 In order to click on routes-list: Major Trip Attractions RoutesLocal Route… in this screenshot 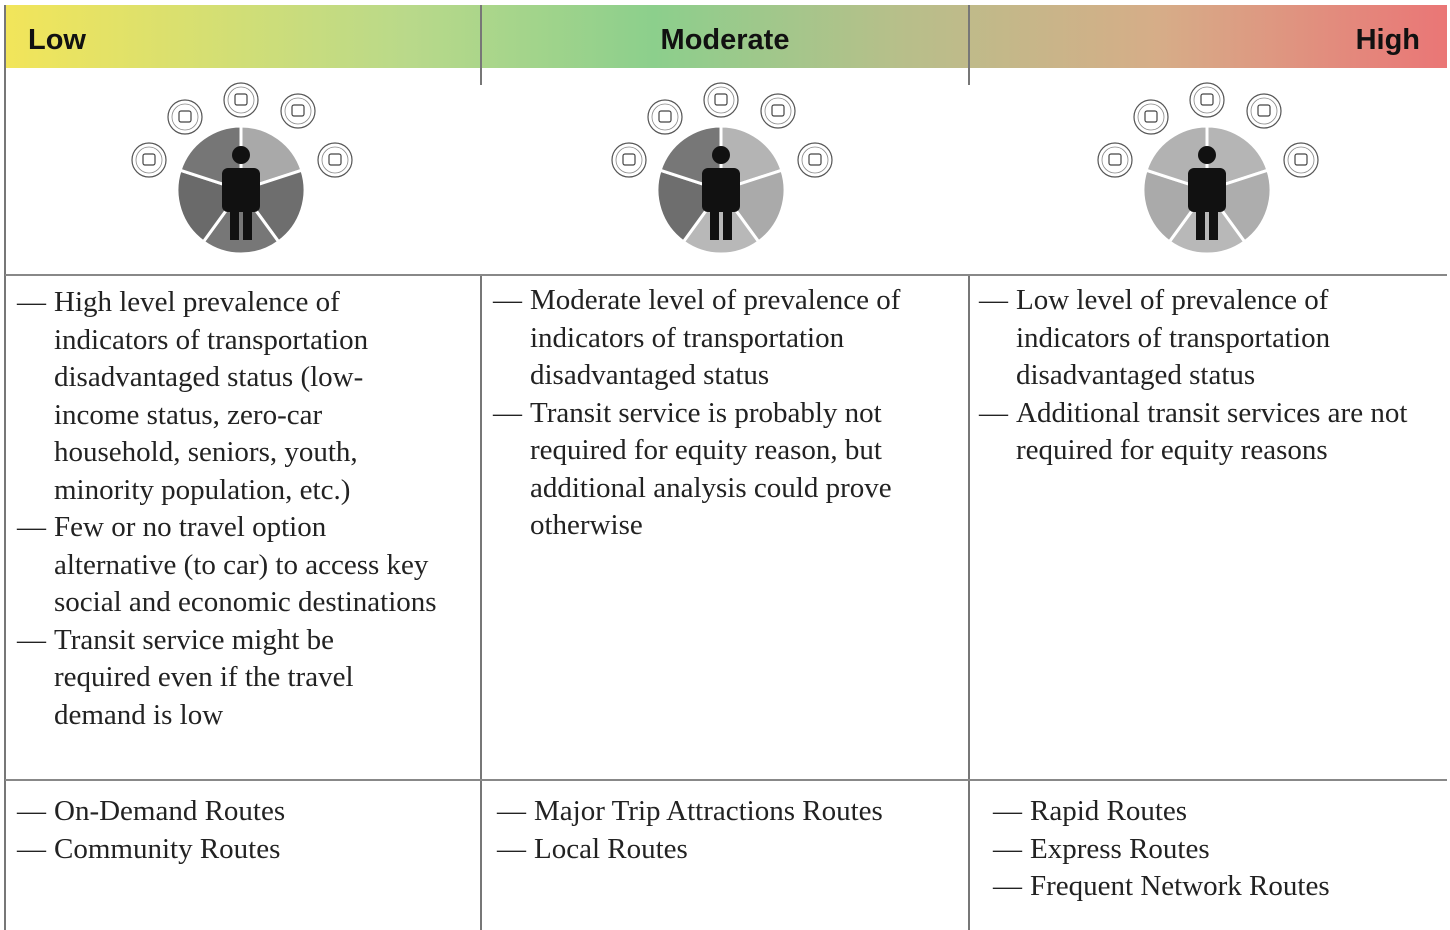, I will do `click(722, 830)`.